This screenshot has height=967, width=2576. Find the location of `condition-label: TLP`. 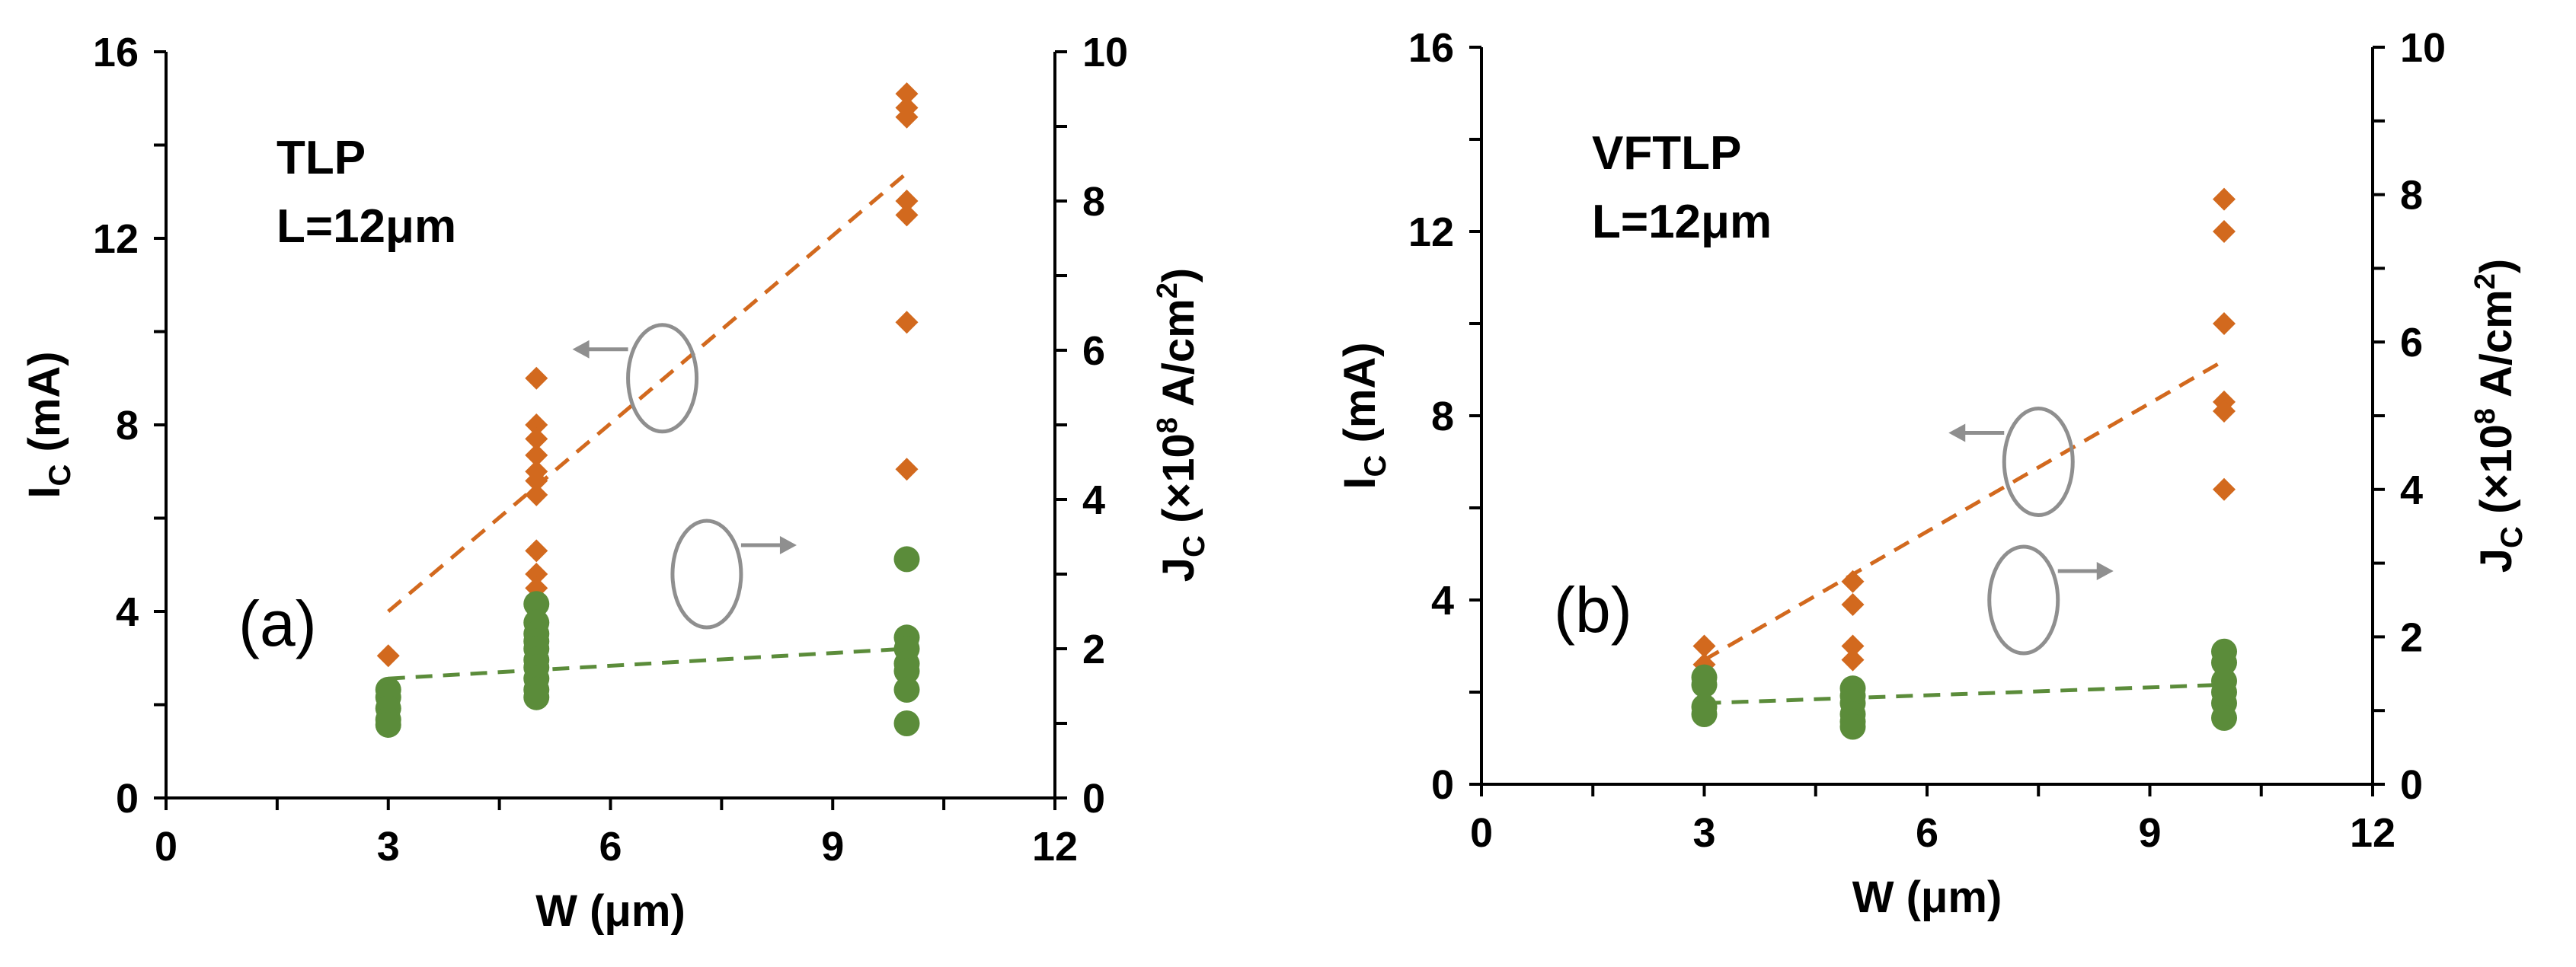

condition-label: TLP is located at coordinates (321, 158).